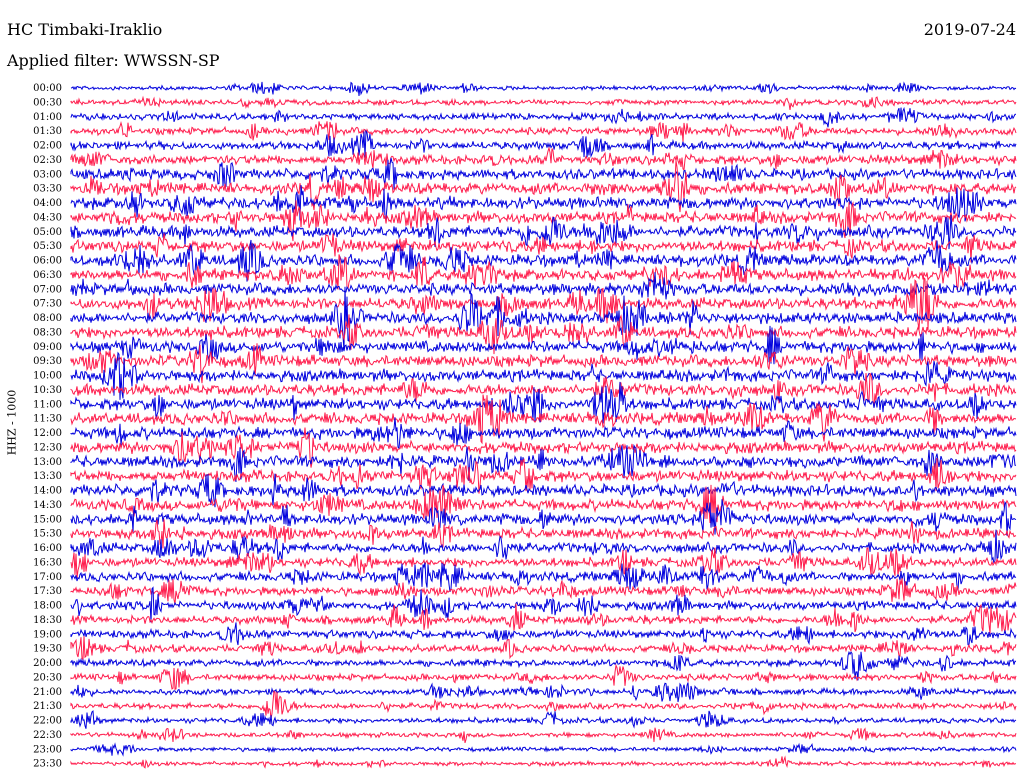 The width and height of the screenshot is (1024, 780). I want to click on row-time-label: 00:00, so click(47, 88).